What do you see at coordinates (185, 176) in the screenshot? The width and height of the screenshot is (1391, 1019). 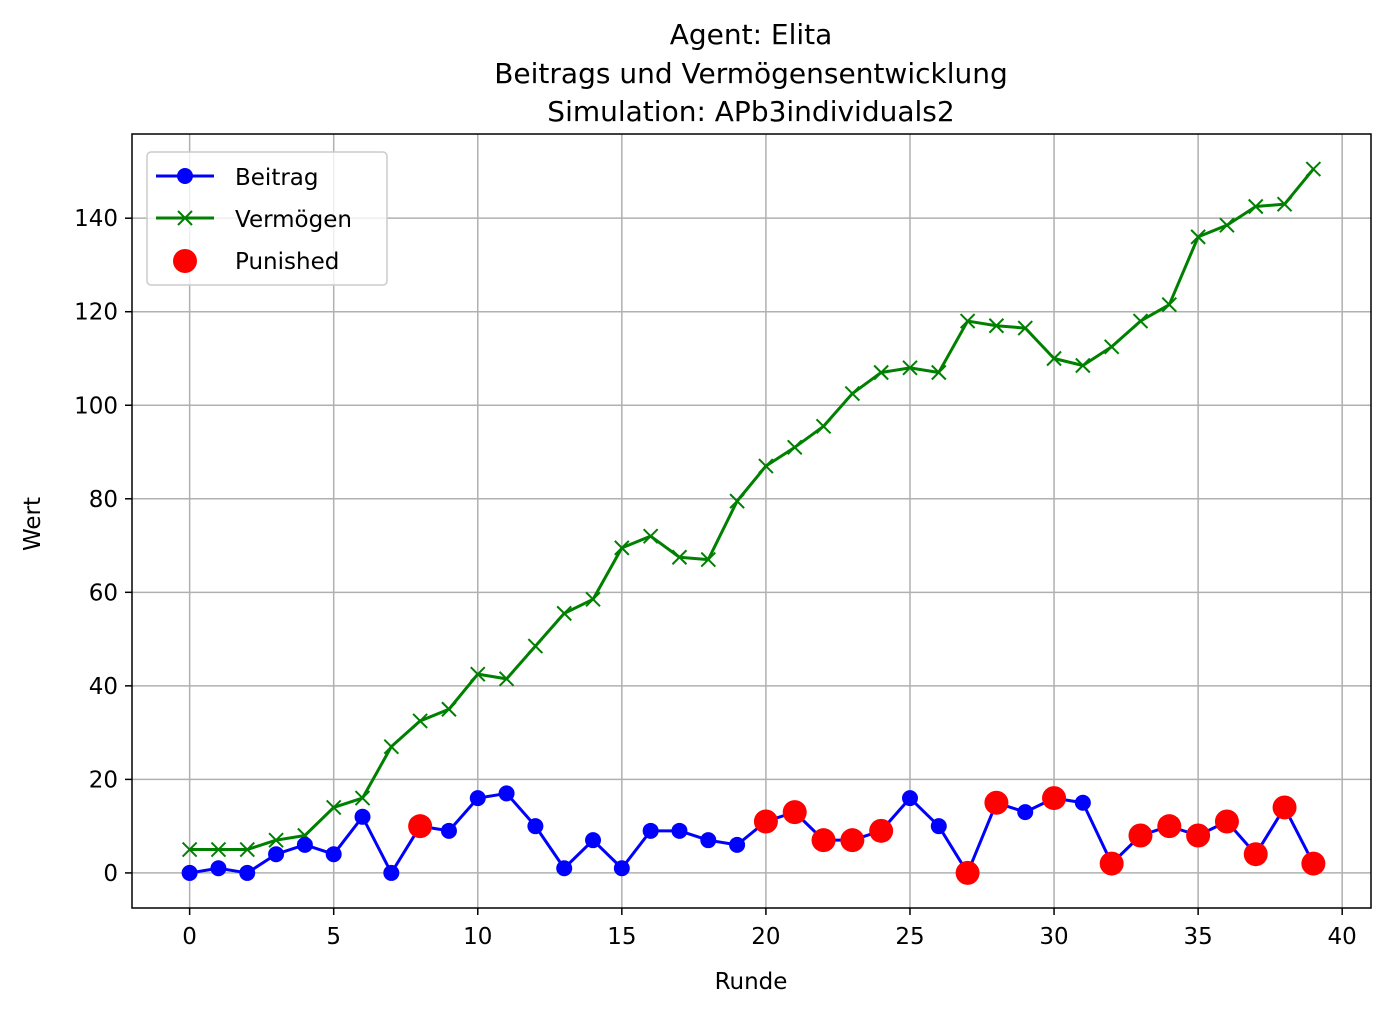 I see `legend-beitrag-marker` at bounding box center [185, 176].